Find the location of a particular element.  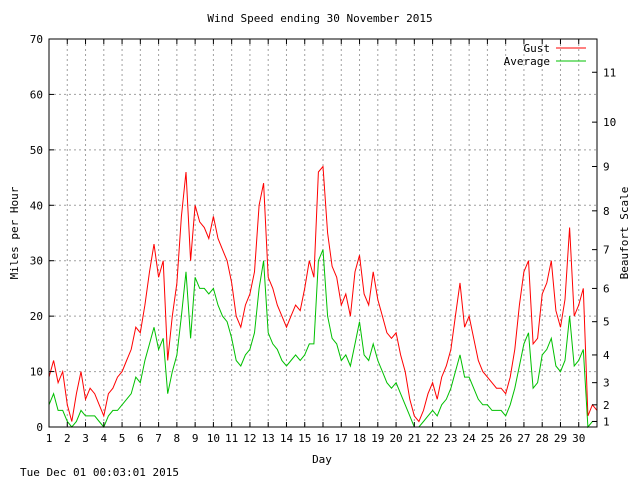

x-axis-label: Day is located at coordinates (322, 459).